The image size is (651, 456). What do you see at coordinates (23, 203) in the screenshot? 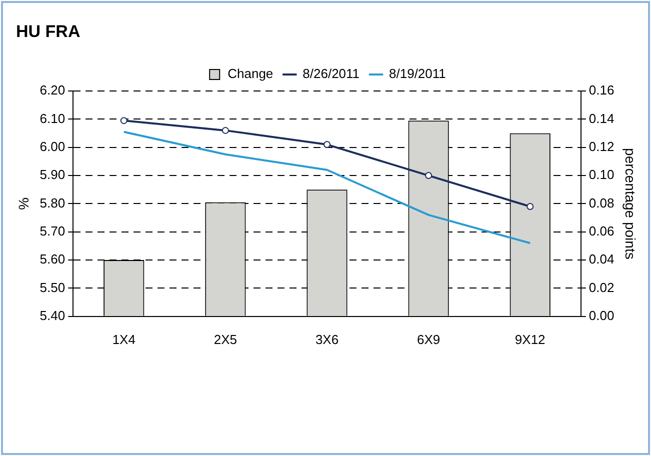
I see `y-axis-title: %` at bounding box center [23, 203].